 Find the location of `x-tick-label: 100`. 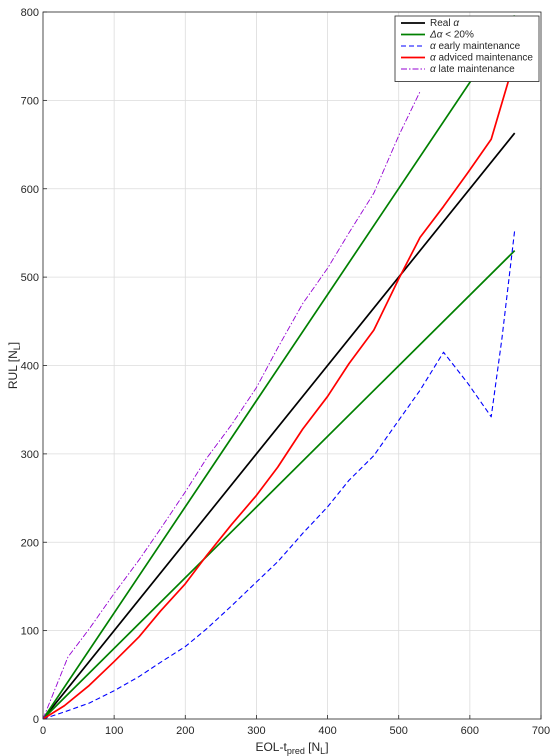

x-tick-label: 100 is located at coordinates (114, 731).